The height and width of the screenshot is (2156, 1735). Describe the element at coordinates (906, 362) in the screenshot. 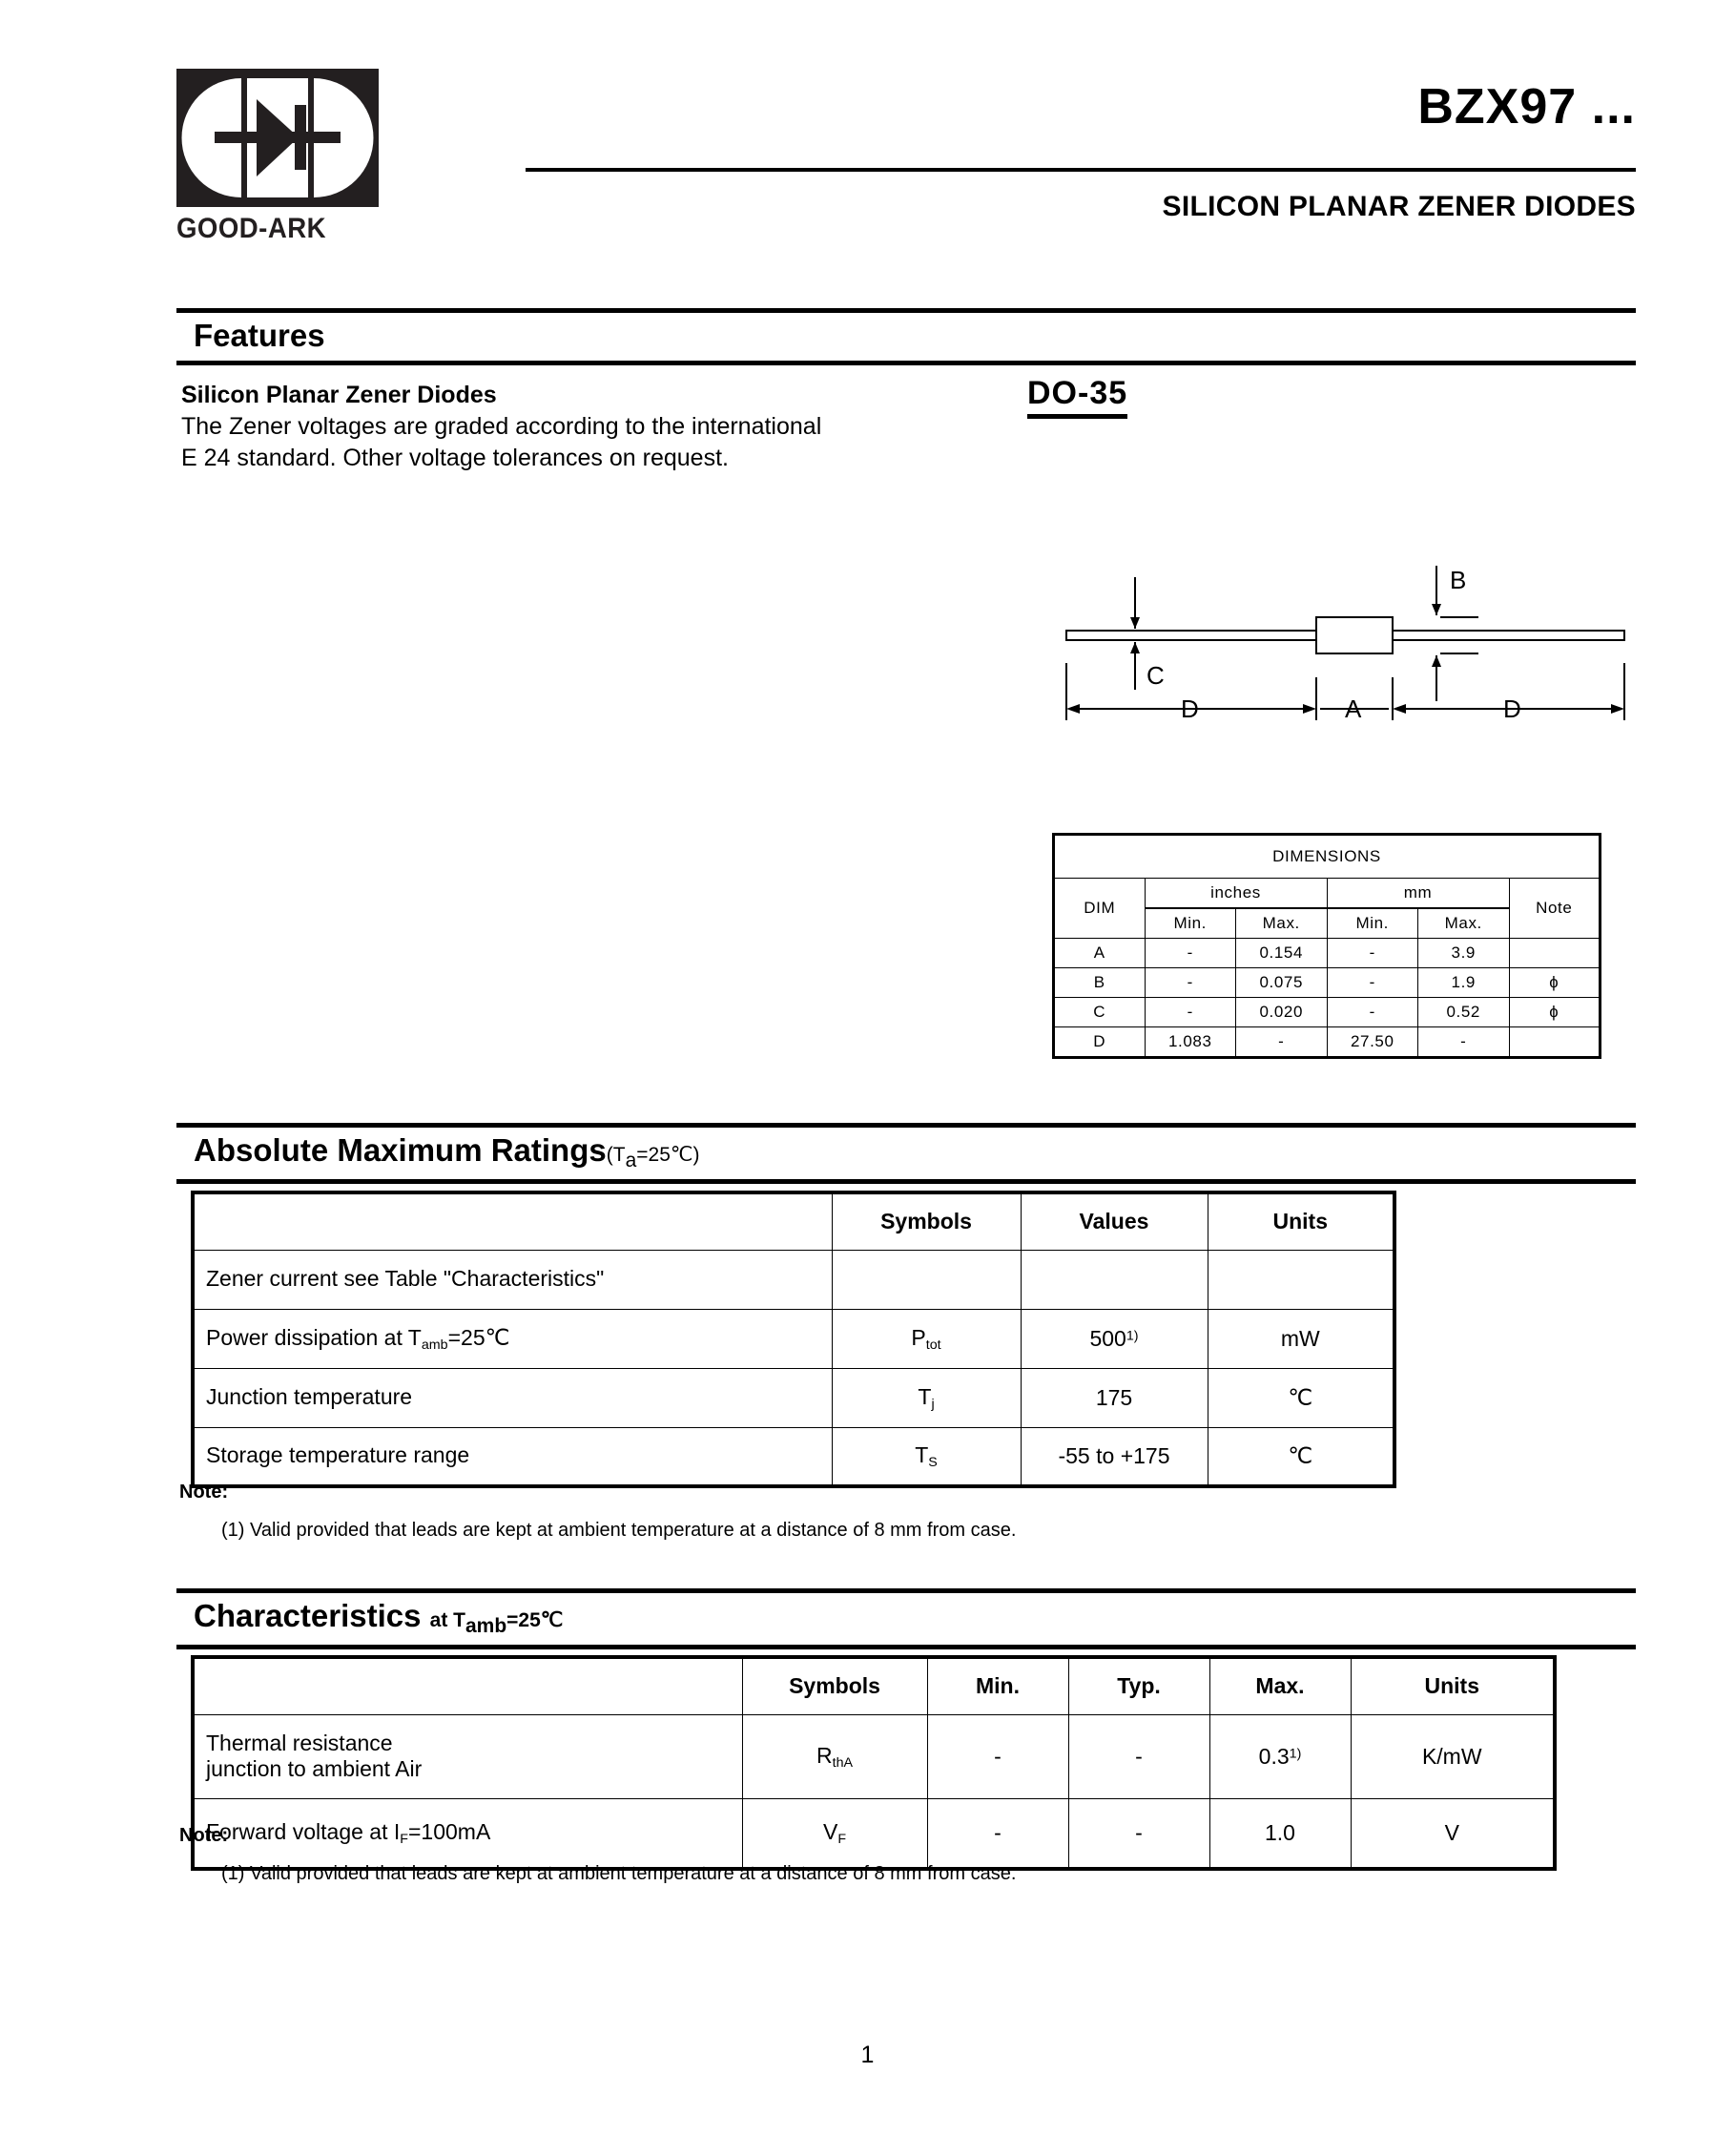

I see `features-rule-bottom` at that location.